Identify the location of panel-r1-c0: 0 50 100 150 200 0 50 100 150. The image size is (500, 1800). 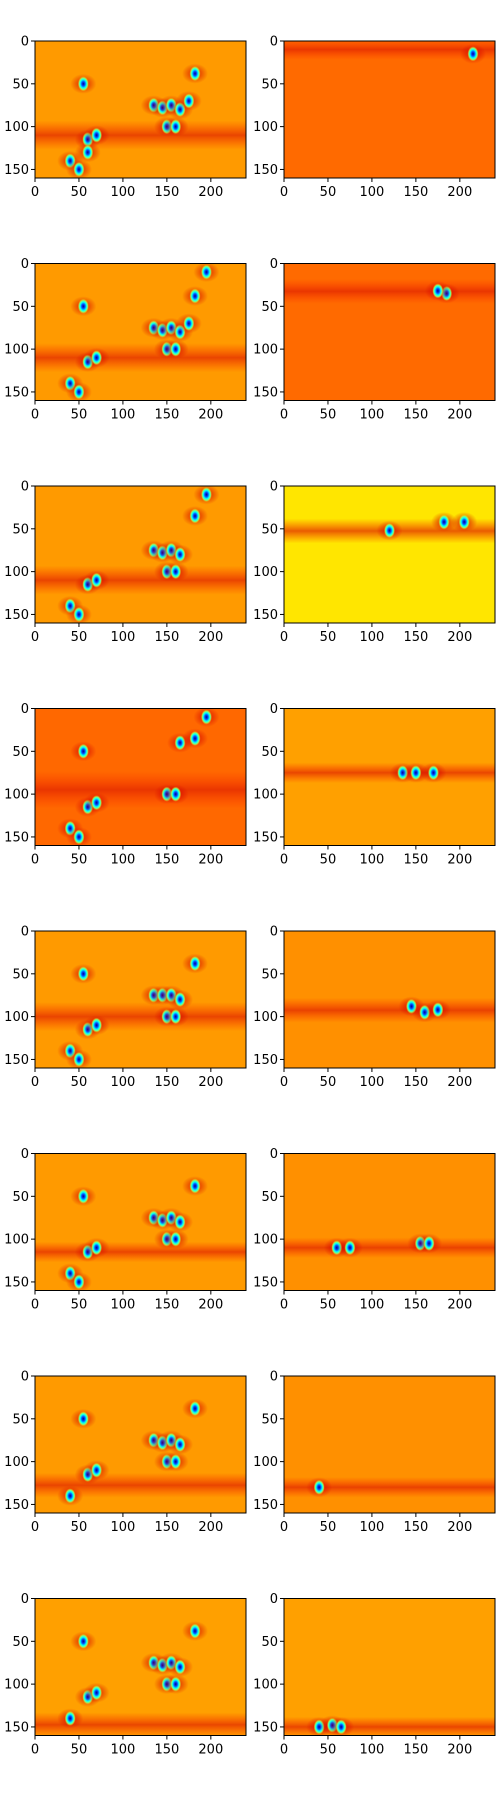
(125, 340).